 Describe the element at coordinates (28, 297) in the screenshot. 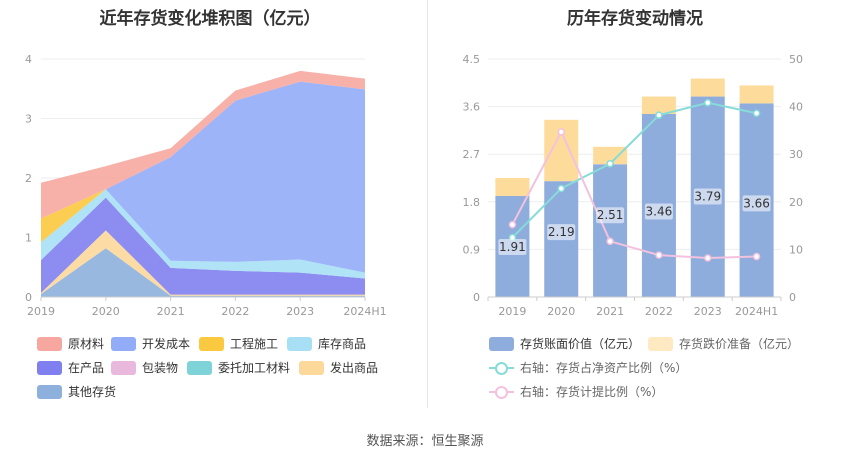

I see `y-tick-label: 0` at that location.